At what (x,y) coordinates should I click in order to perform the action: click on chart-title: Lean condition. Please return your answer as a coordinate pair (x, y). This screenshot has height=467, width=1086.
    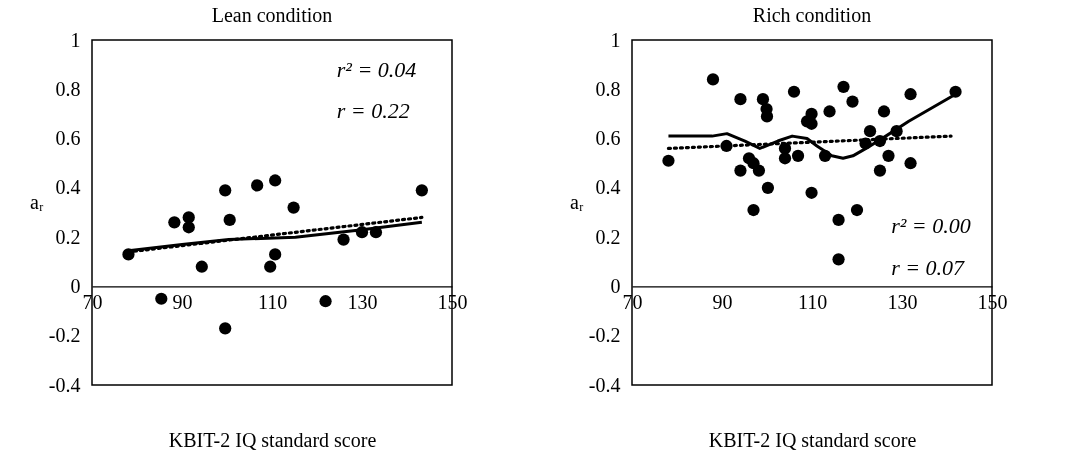
    Looking at the image, I should click on (272, 15).